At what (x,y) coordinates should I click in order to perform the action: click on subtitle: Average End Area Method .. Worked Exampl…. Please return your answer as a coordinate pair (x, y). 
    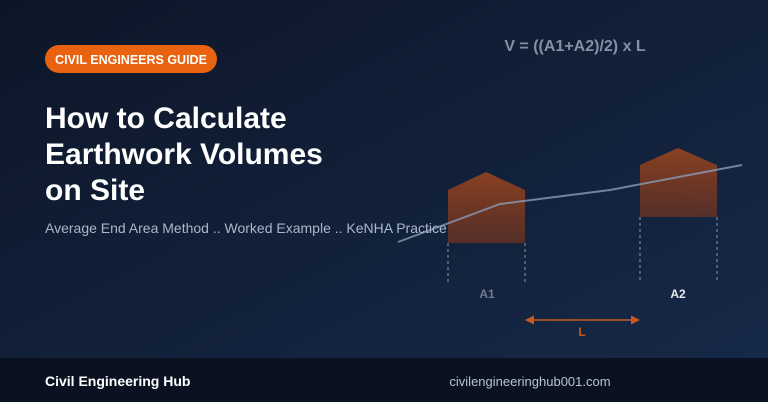
    Looking at the image, I should click on (246, 228).